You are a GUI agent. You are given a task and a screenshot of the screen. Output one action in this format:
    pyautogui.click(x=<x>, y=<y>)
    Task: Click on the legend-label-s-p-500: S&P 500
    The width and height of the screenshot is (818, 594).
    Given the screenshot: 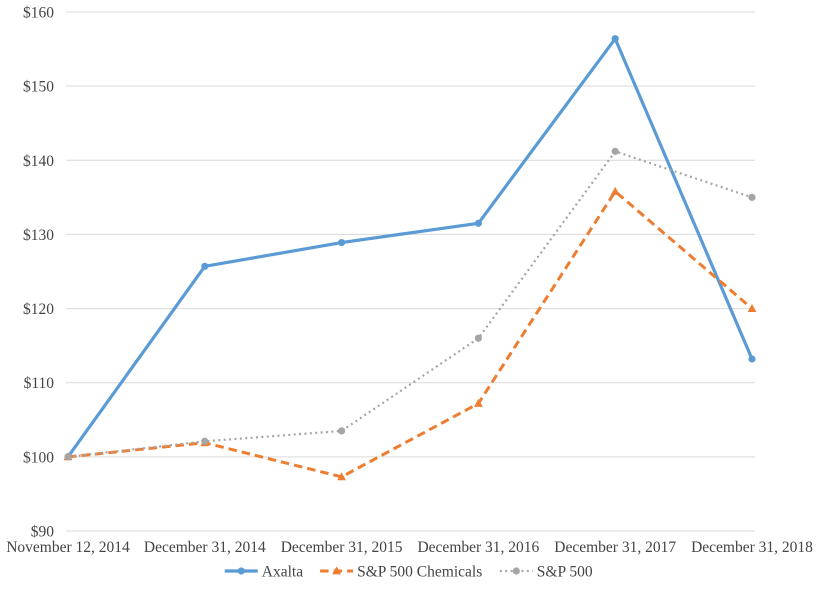 What is the action you would take?
    pyautogui.click(x=565, y=572)
    